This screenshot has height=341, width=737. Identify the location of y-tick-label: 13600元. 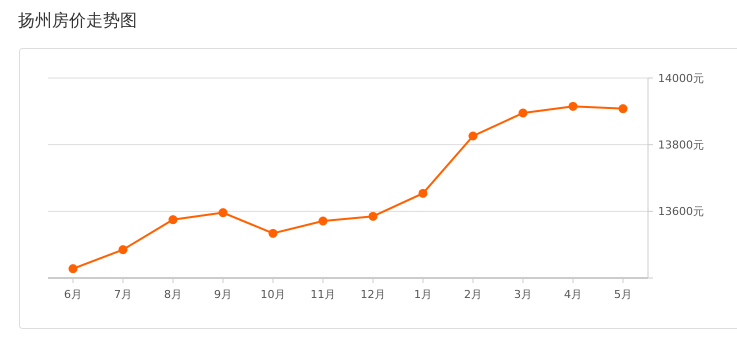
(681, 211).